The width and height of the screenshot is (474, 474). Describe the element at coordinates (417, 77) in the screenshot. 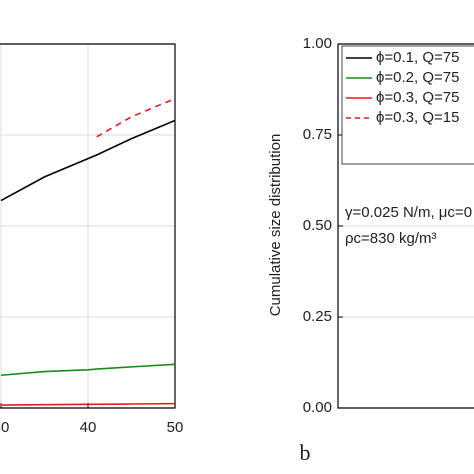

I see `legend-label: ϕ=0.2, Q=75` at that location.